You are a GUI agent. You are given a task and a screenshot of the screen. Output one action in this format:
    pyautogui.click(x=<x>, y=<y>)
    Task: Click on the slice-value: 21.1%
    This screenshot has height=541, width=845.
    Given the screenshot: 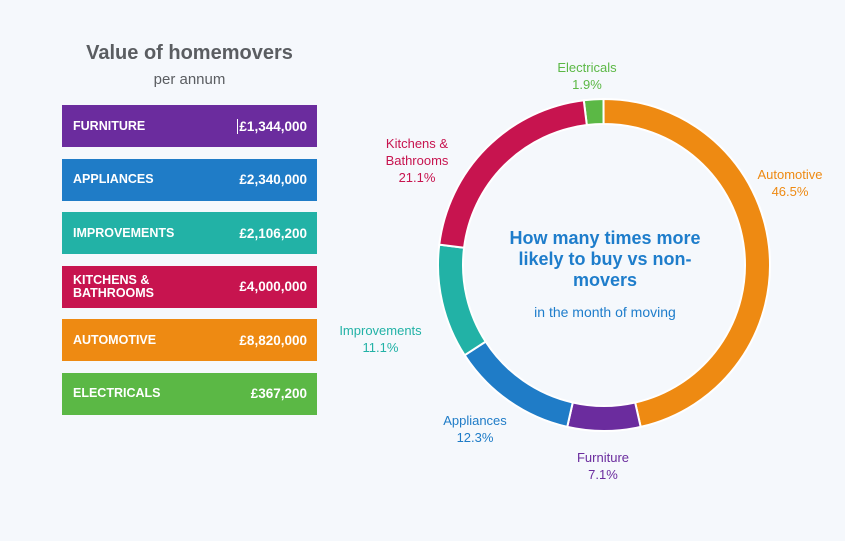 What is the action you would take?
    pyautogui.click(x=417, y=177)
    